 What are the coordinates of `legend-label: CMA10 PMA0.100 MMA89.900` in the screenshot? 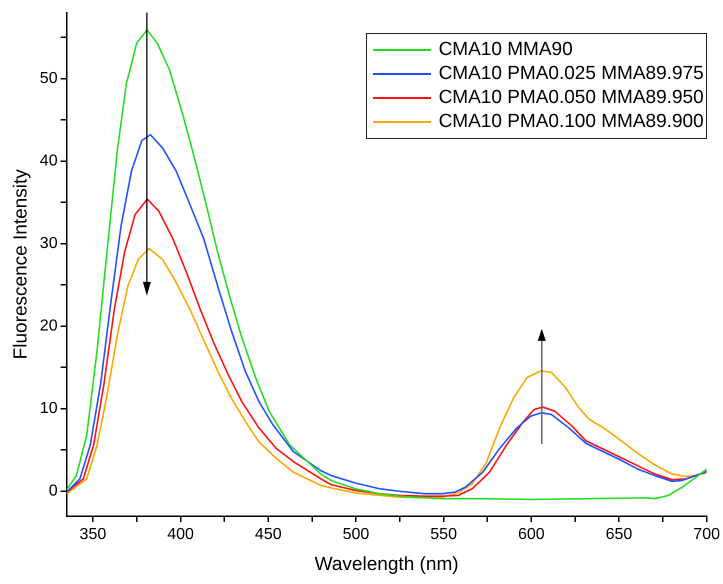 It's located at (571, 122).